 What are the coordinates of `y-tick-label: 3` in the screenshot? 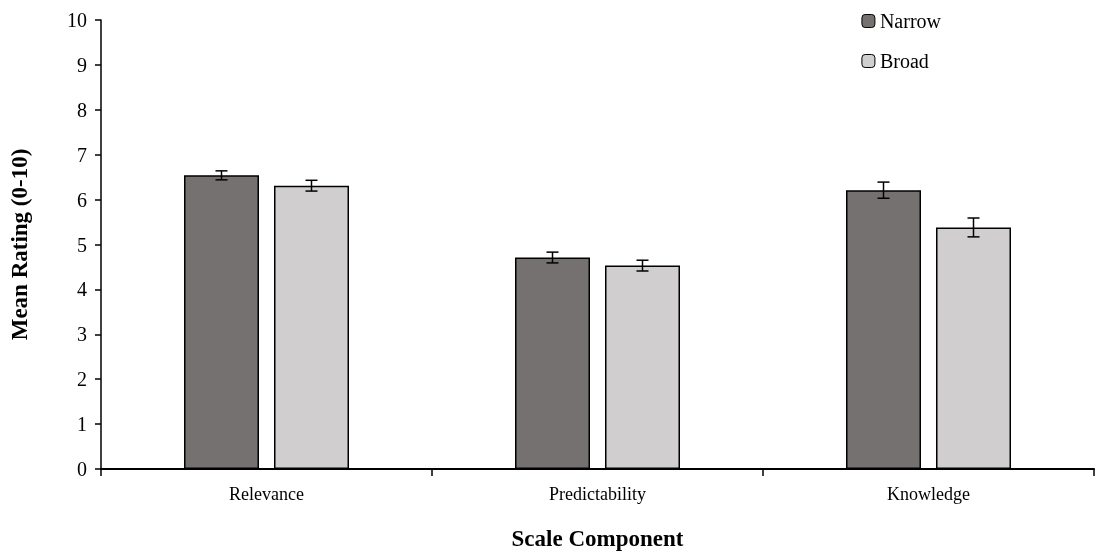 It's located at (82, 334).